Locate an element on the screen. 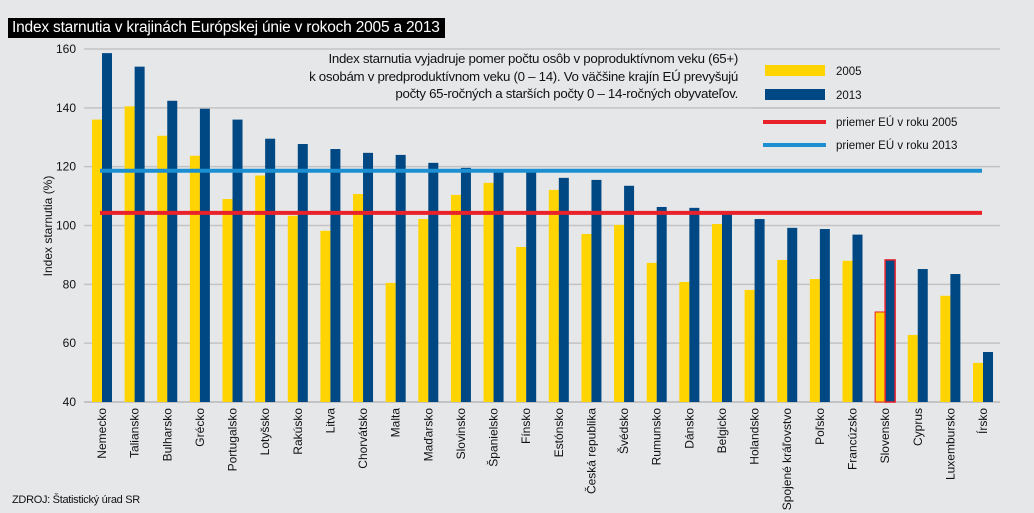 This screenshot has width=1034, height=513. x-label-0: Nemecko is located at coordinates (102, 433).